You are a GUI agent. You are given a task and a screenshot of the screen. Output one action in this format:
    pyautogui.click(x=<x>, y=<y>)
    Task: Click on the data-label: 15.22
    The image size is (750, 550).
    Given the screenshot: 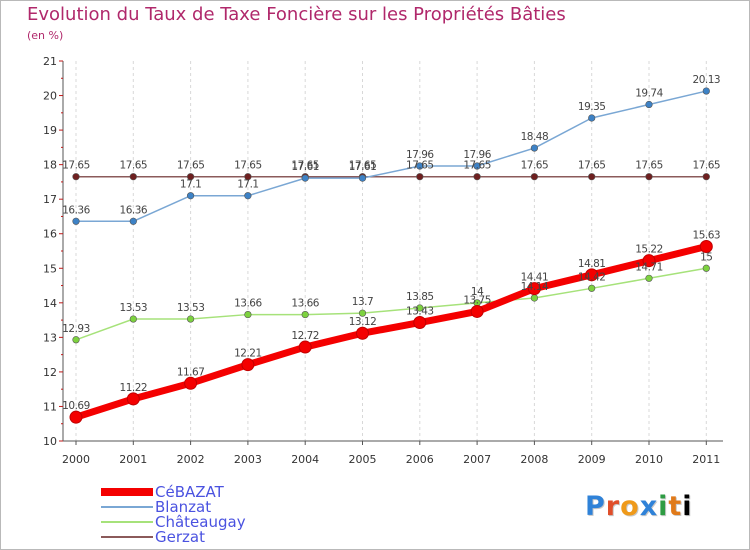 What is the action you would take?
    pyautogui.click(x=649, y=250)
    